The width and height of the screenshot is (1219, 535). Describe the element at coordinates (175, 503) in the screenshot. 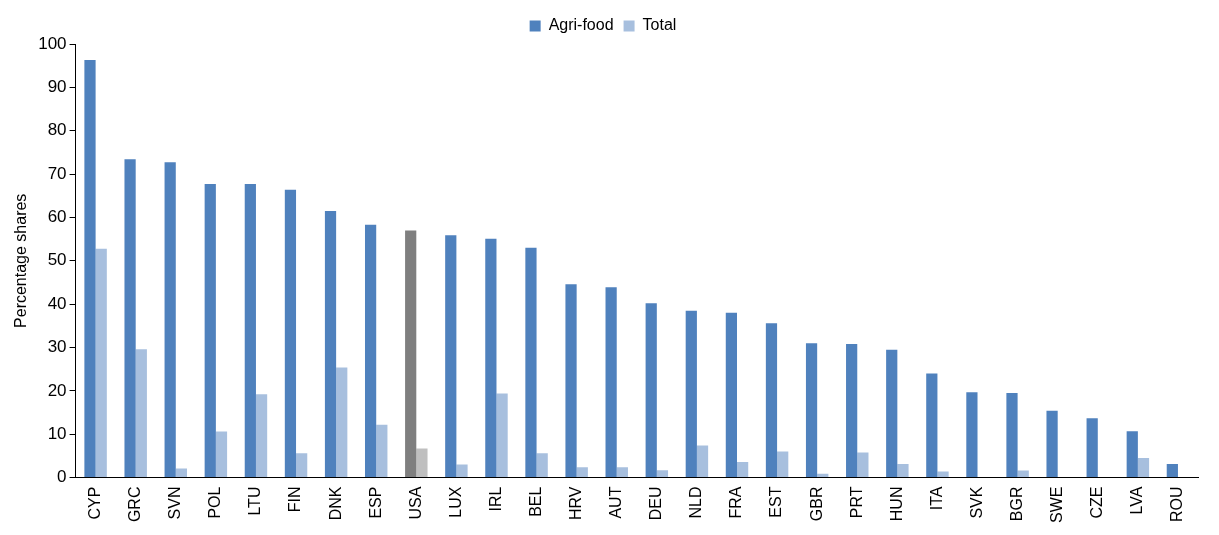

I see `x-tick-label: SVN` at that location.